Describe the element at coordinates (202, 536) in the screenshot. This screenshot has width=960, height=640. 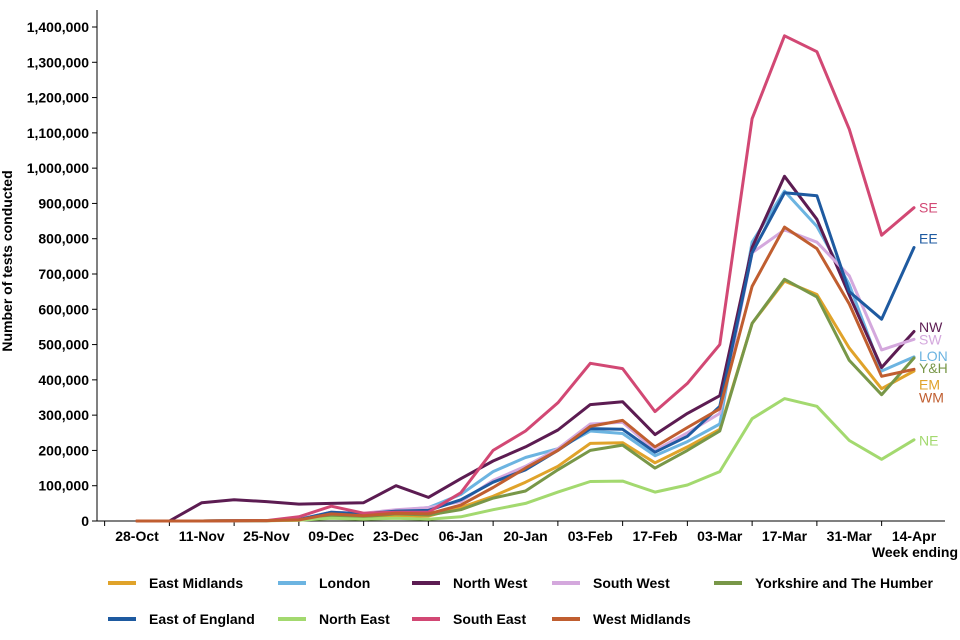
I see `x-tick-label: 11-Nov` at that location.